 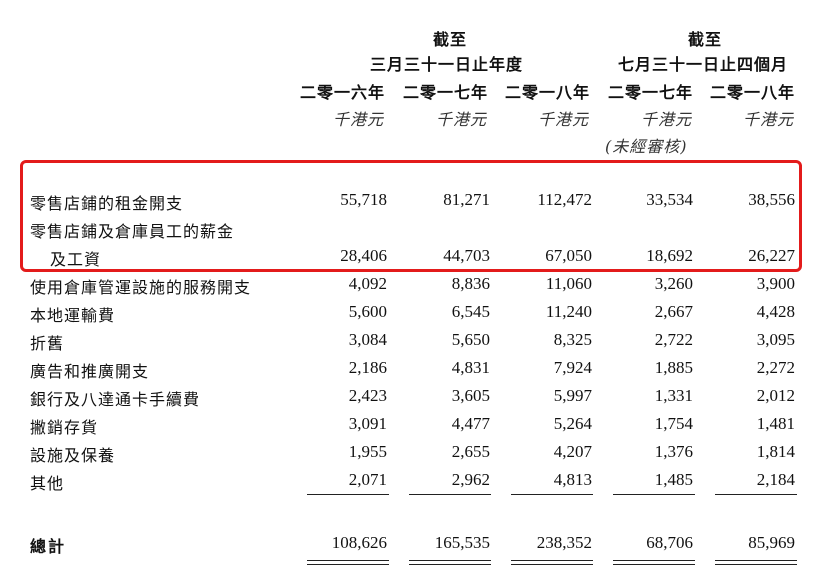 I want to click on total-col5: 85,969, so click(x=771, y=542).